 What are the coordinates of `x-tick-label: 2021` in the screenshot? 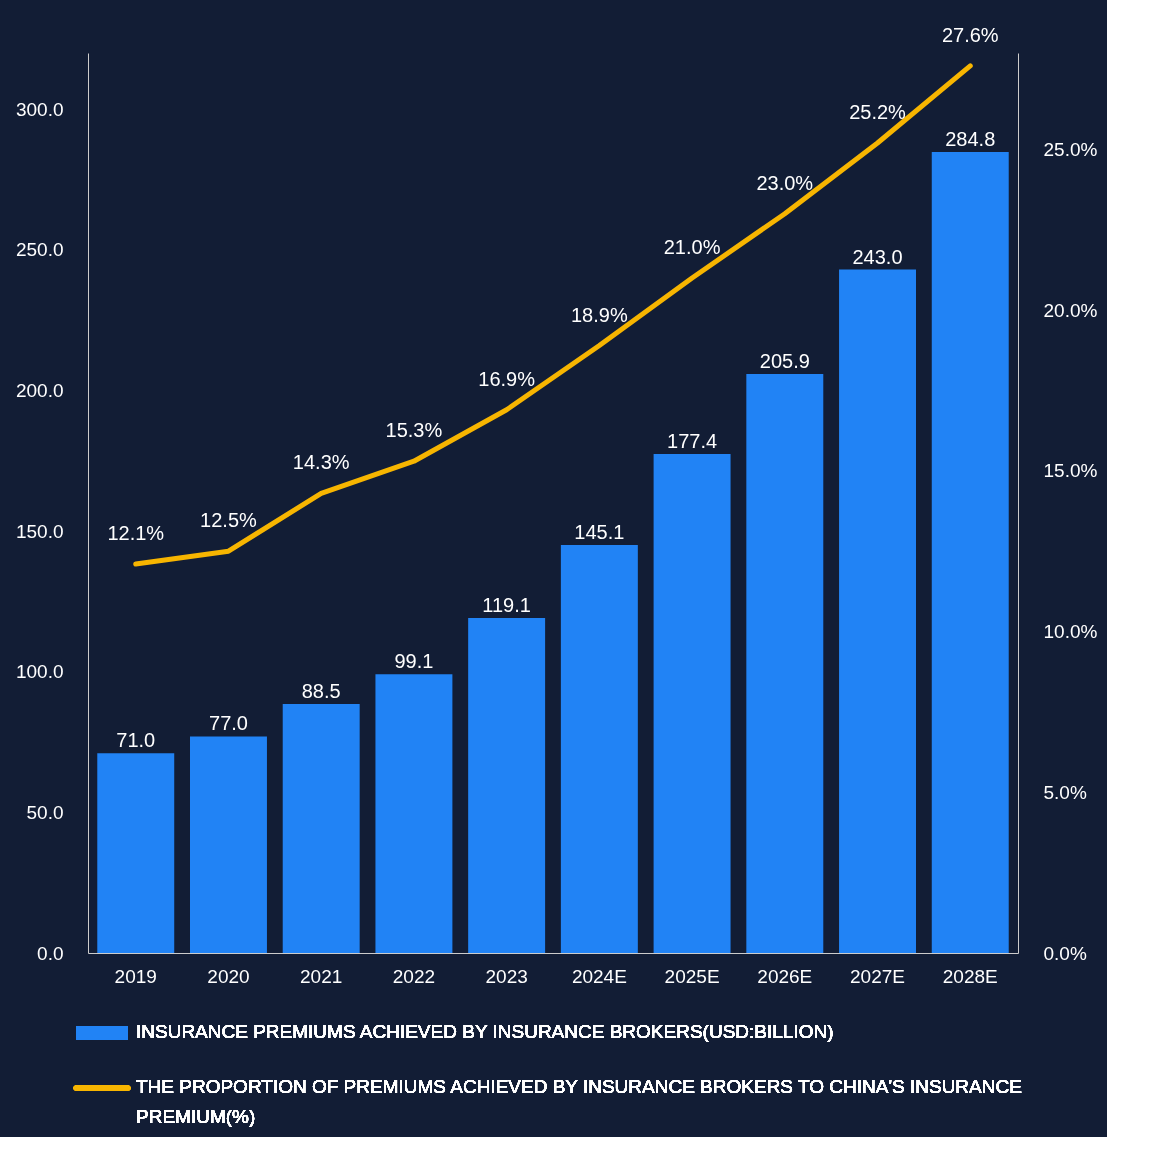 It's located at (321, 976).